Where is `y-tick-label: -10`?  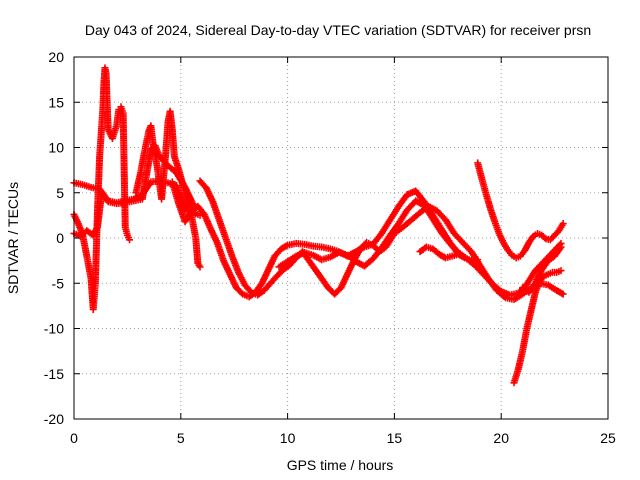 y-tick-label: -10 is located at coordinates (54, 329).